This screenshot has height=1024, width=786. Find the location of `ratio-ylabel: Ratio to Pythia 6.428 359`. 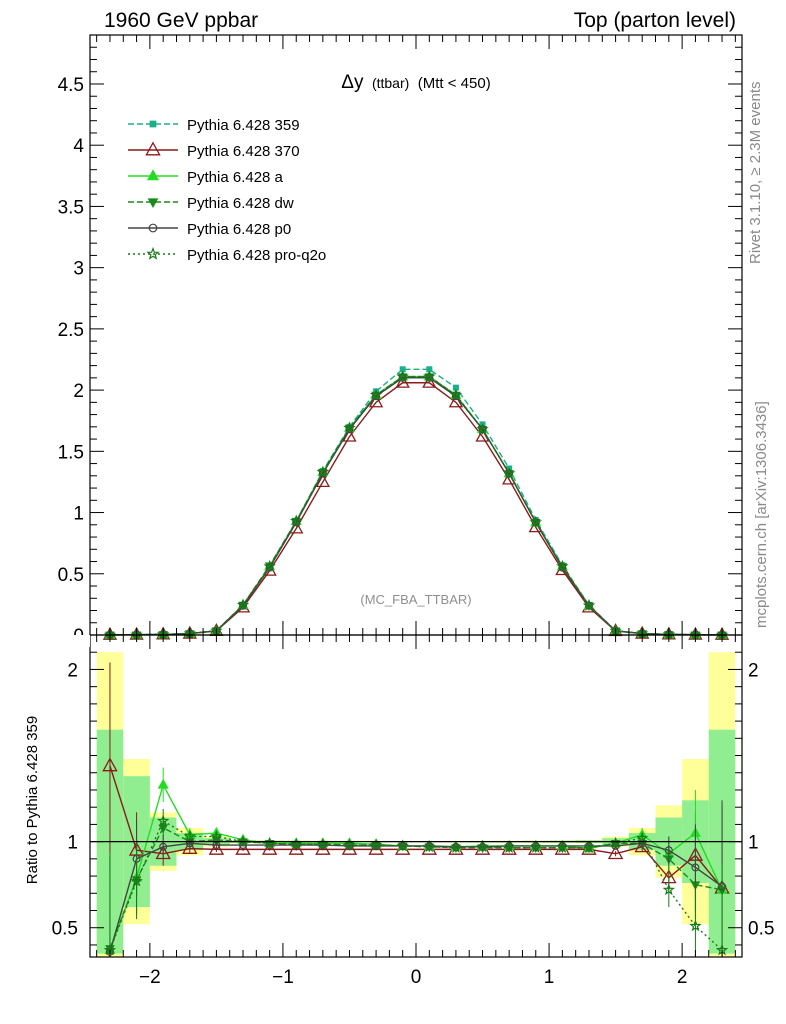

ratio-ylabel: Ratio to Pythia 6.428 359 is located at coordinates (32, 800).